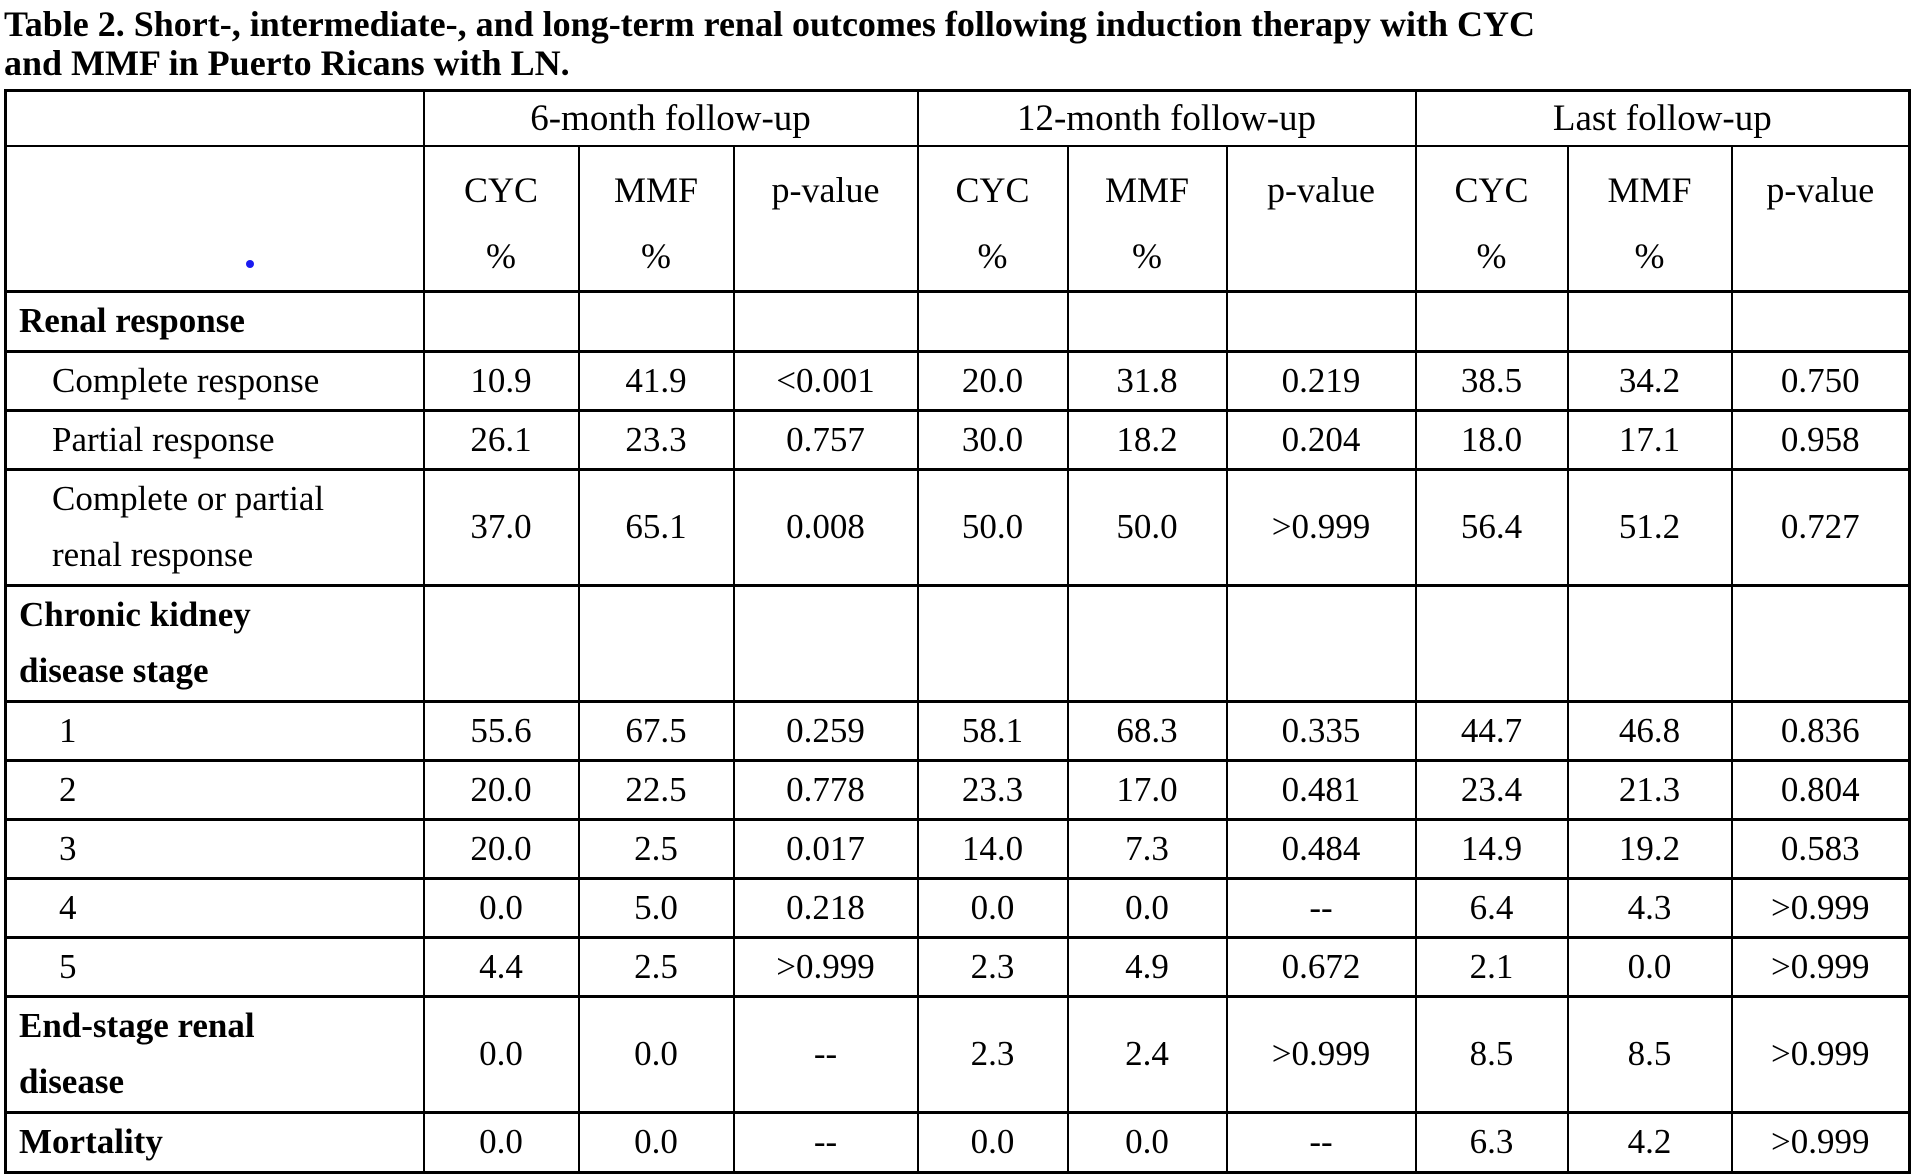 The height and width of the screenshot is (1174, 1913). What do you see at coordinates (992, 439) in the screenshot?
I see `value-cell: 30.0` at bounding box center [992, 439].